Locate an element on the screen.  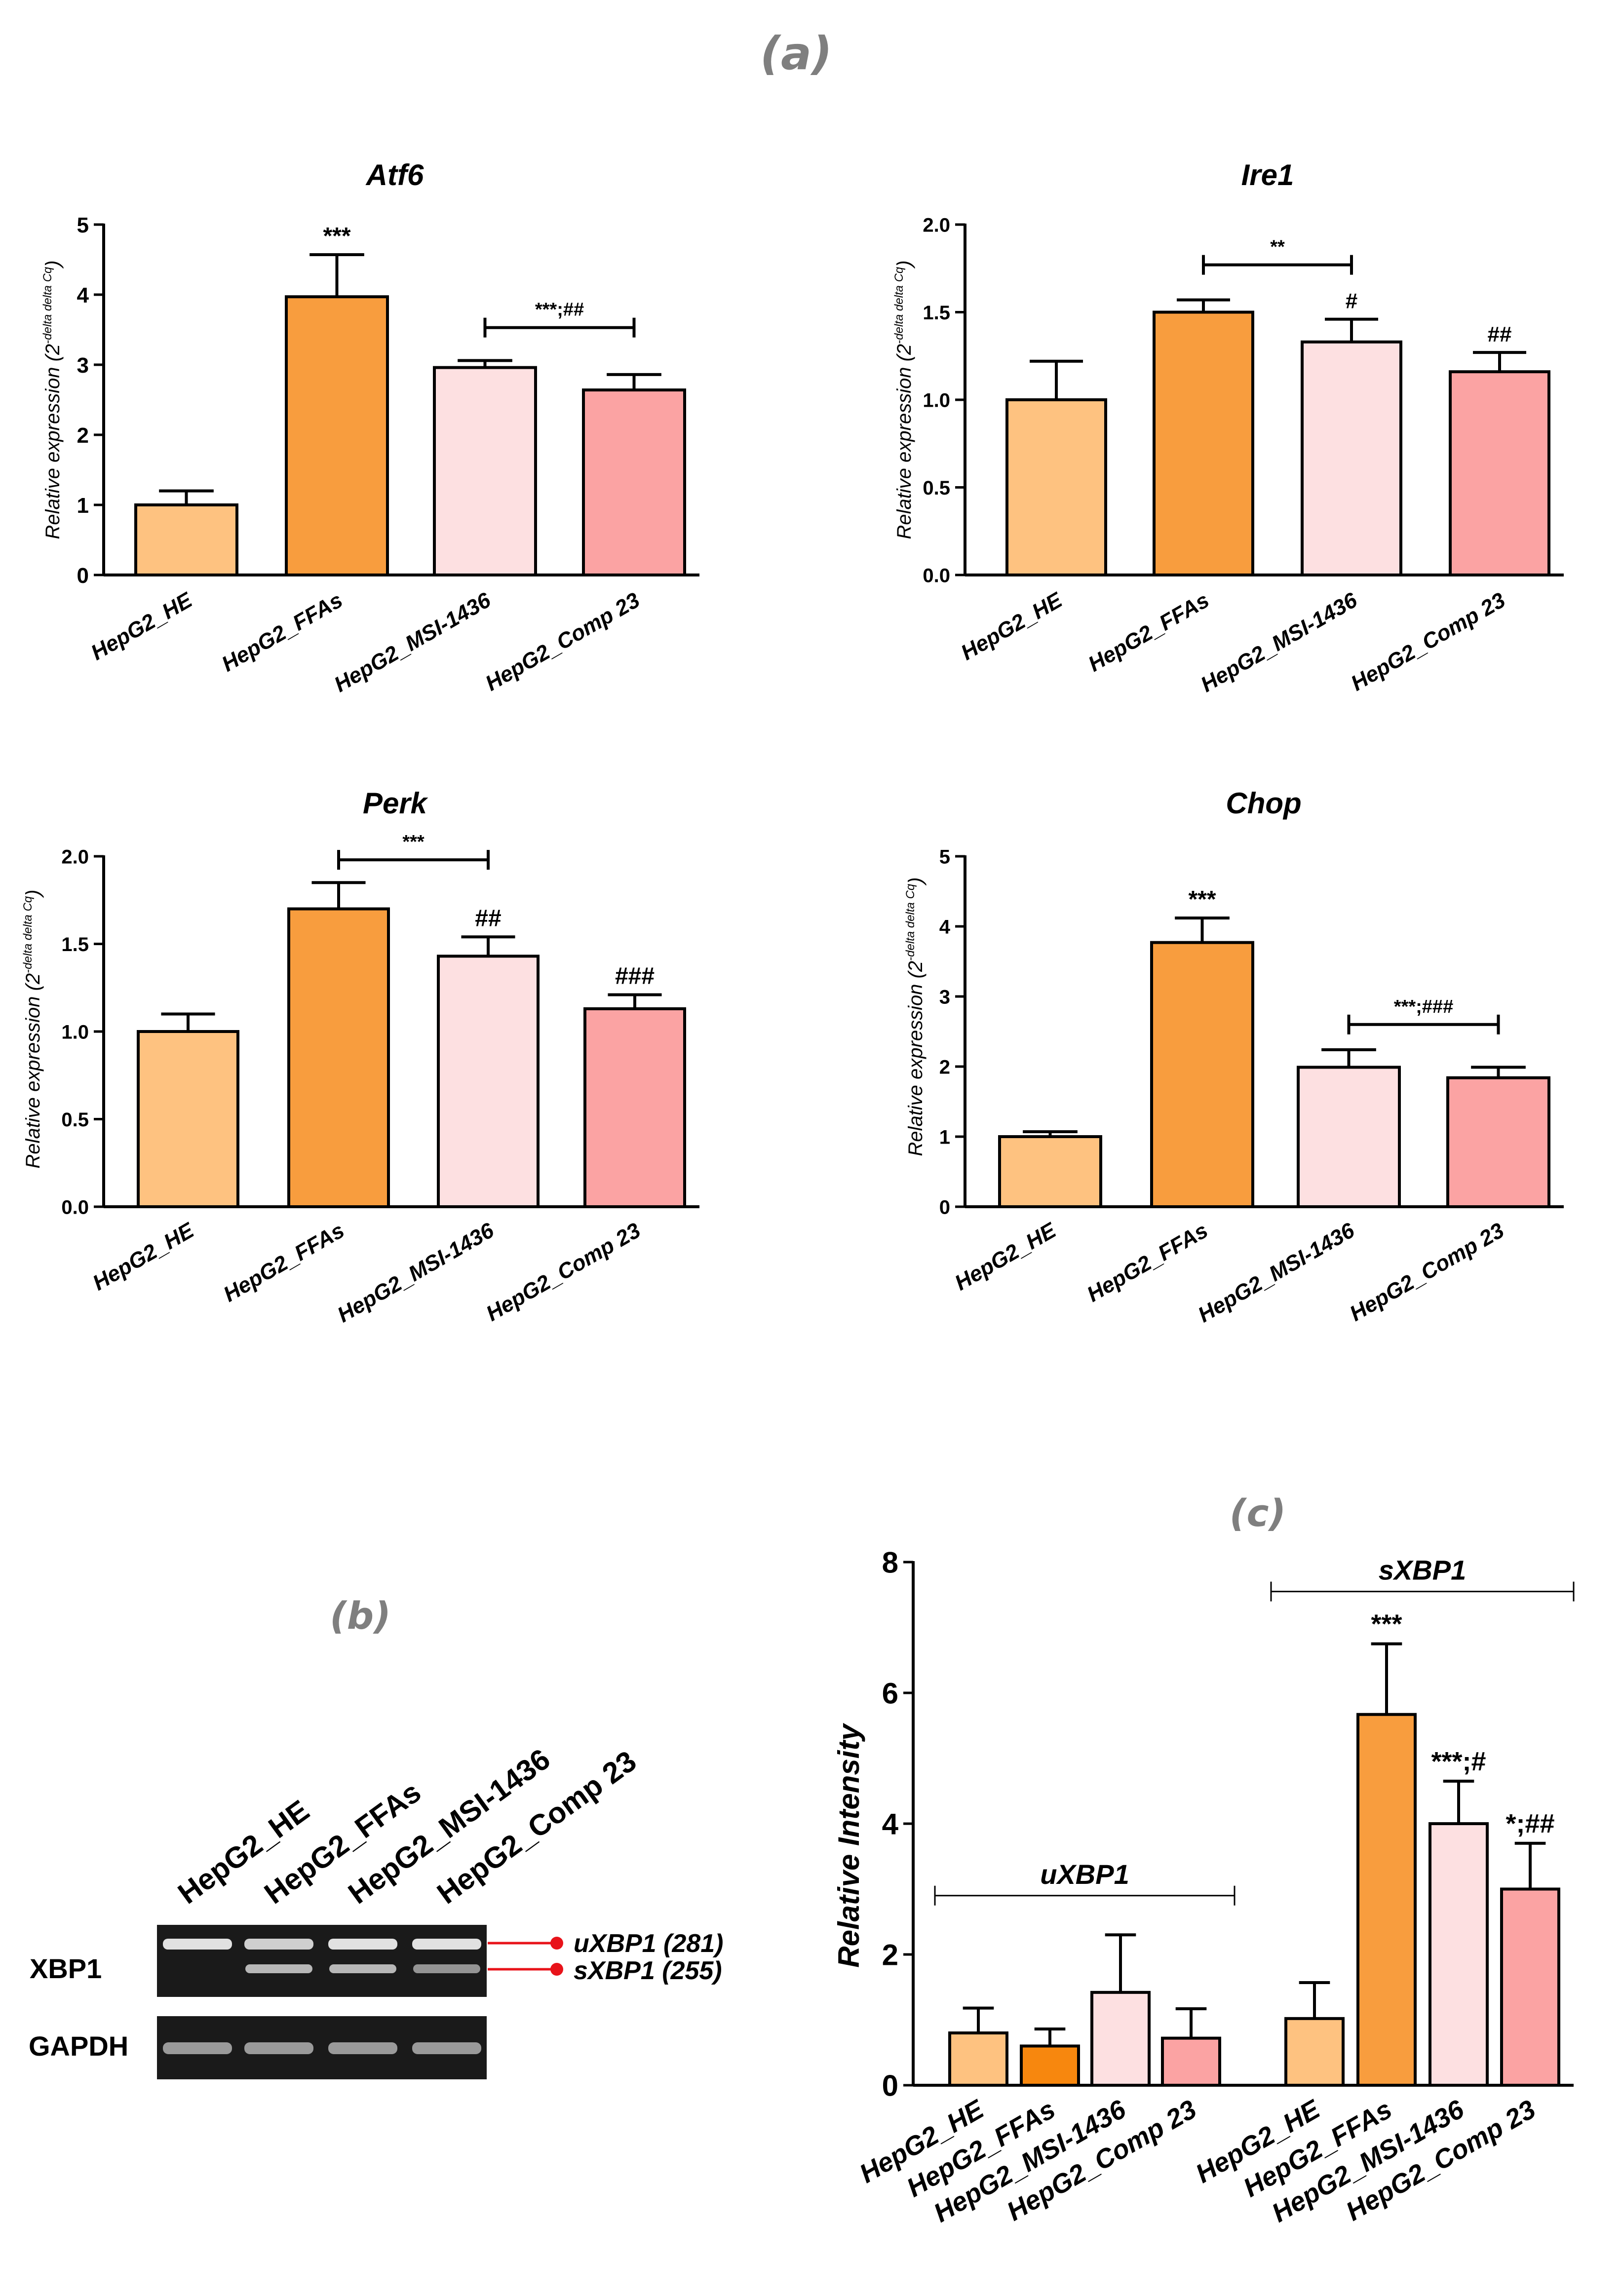
y-tick-label: 2.0 is located at coordinates (936, 225).